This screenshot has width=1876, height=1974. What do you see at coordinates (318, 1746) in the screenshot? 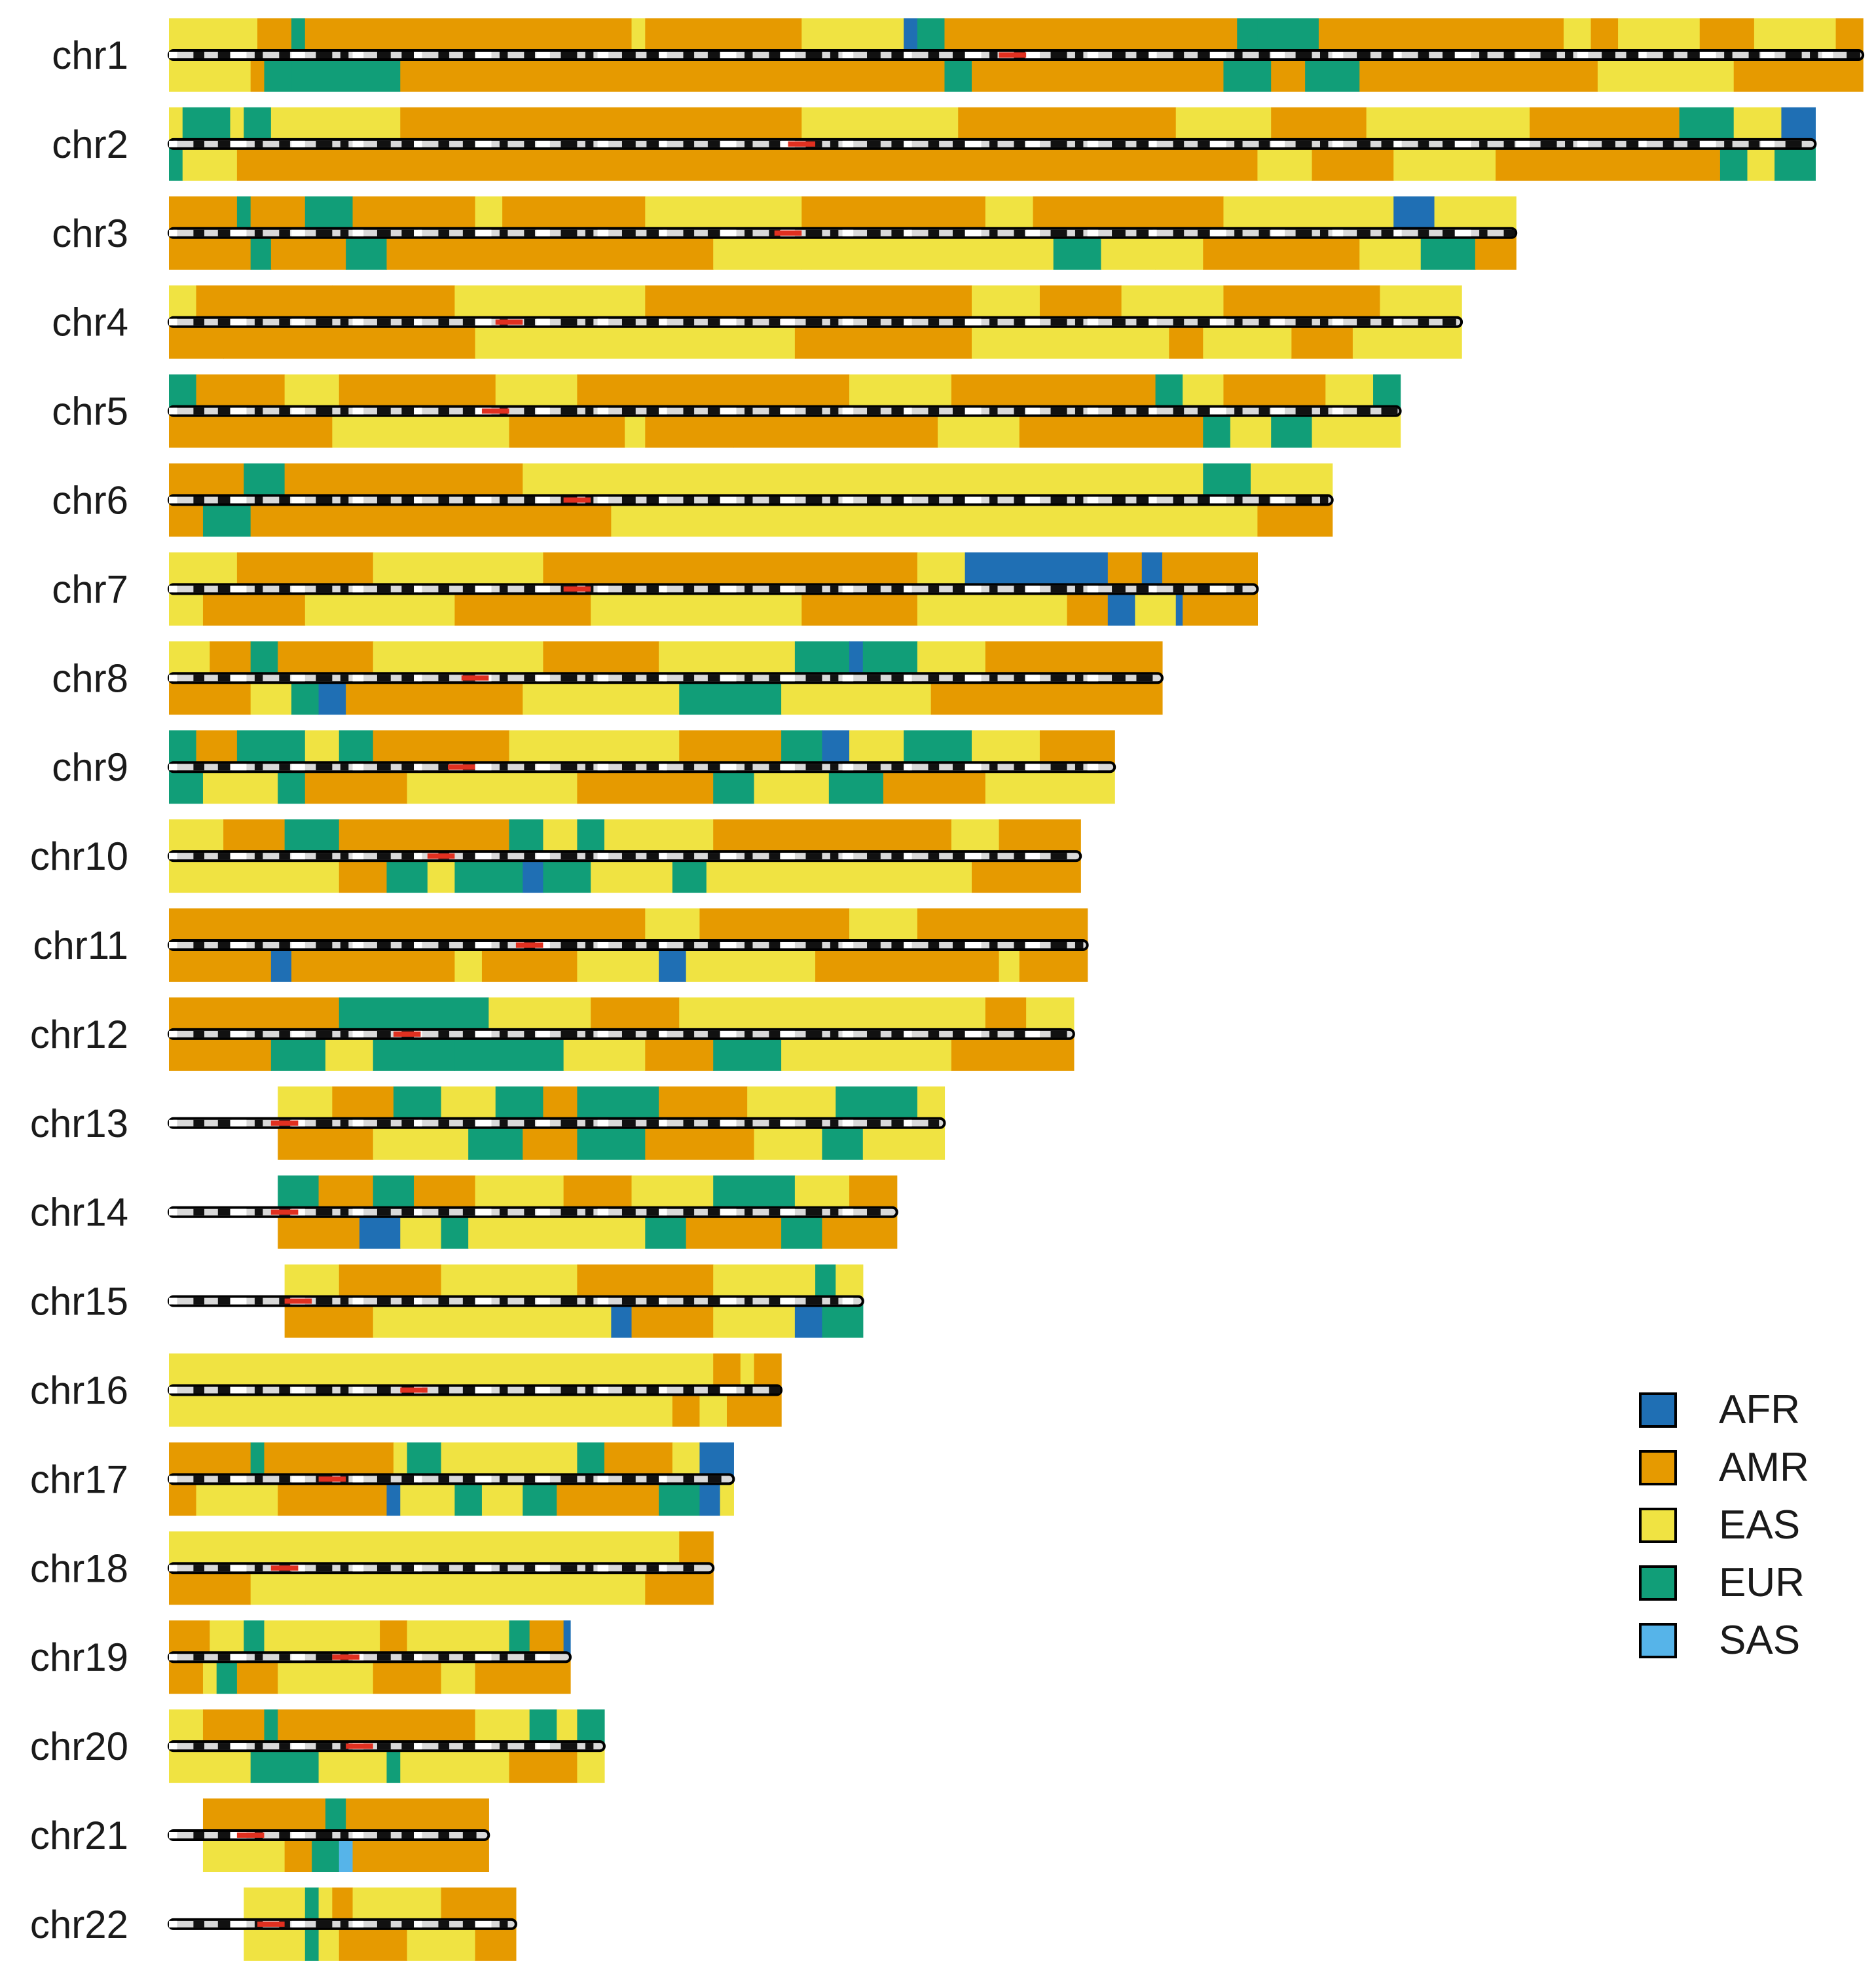
I see `chromosome-chr20: chr20` at bounding box center [318, 1746].